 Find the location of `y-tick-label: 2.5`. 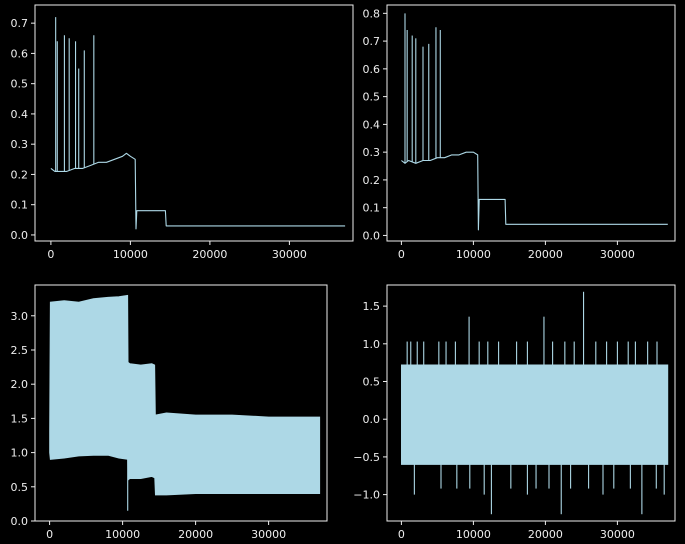

y-tick-label: 2.5 is located at coordinates (20, 350).